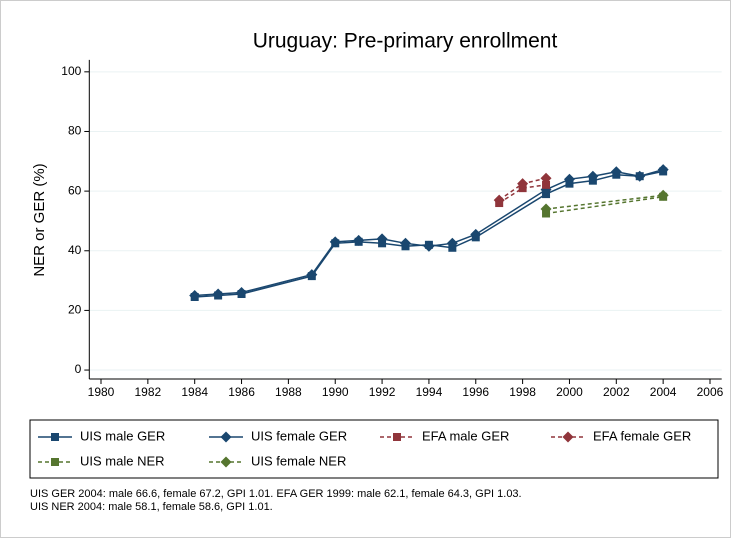 This screenshot has width=731, height=538. I want to click on x-tick-label: 1994, so click(429, 392).